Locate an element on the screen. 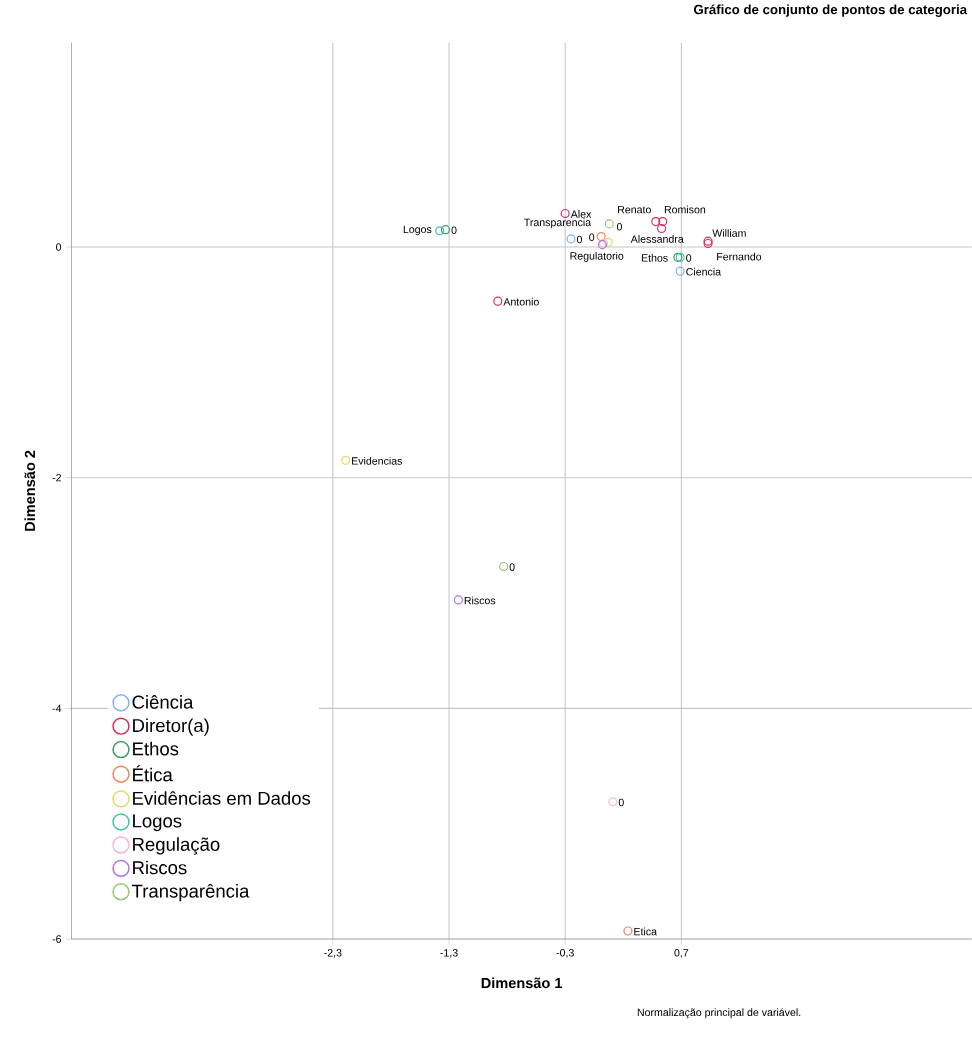  legend-label: Riscos is located at coordinates (159, 867).